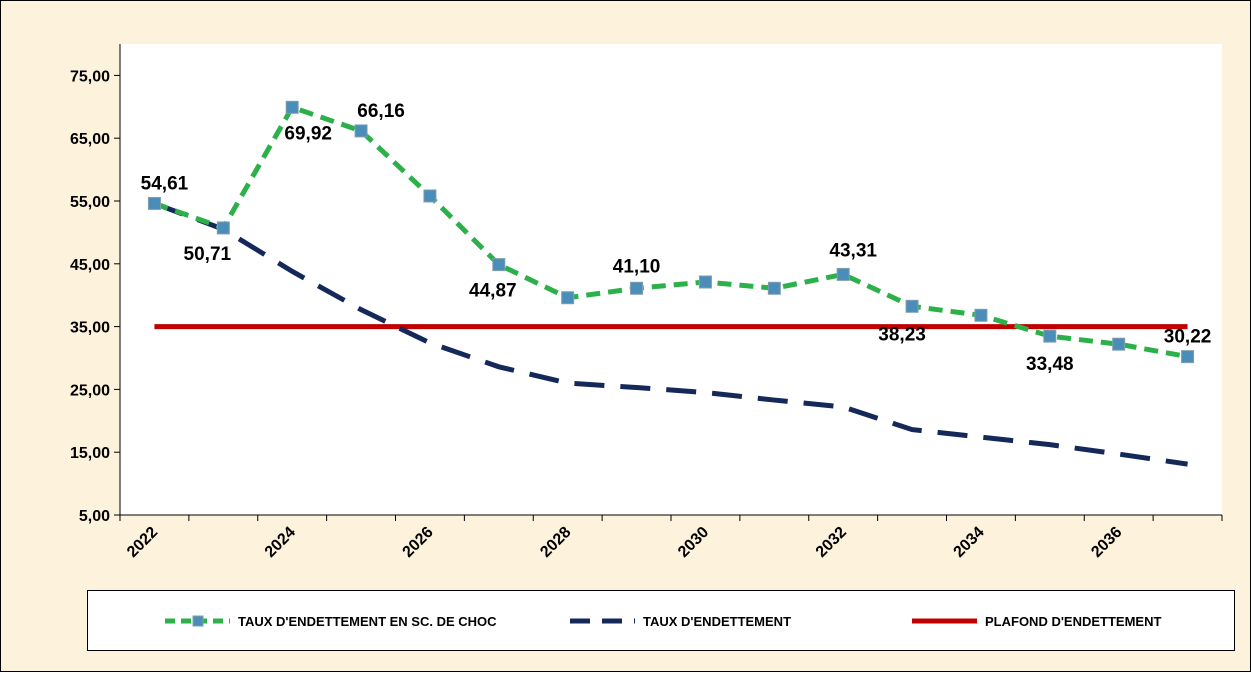 The image size is (1251, 677). What do you see at coordinates (902, 334) in the screenshot?
I see `value-label: 38,23` at bounding box center [902, 334].